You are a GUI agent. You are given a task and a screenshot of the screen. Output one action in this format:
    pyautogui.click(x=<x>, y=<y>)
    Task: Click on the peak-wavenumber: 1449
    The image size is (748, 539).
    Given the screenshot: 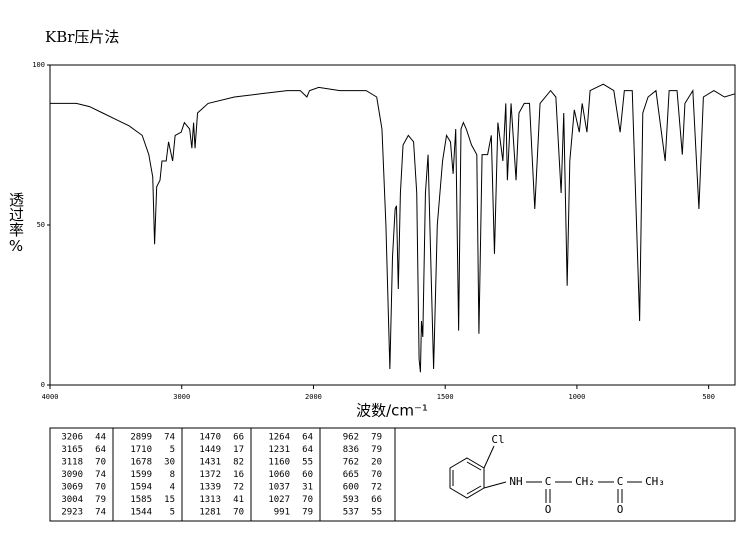 What is the action you would take?
    pyautogui.click(x=210, y=450)
    